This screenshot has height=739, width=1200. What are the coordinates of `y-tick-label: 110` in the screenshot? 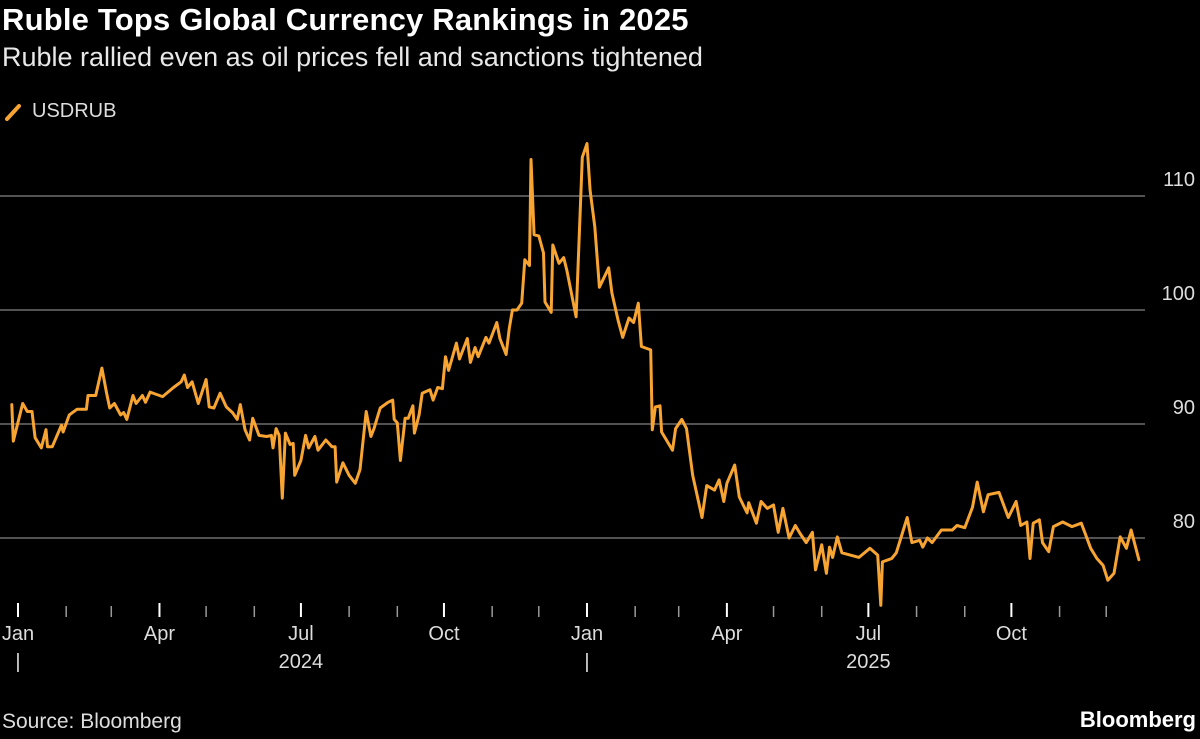 It's located at (1179, 180).